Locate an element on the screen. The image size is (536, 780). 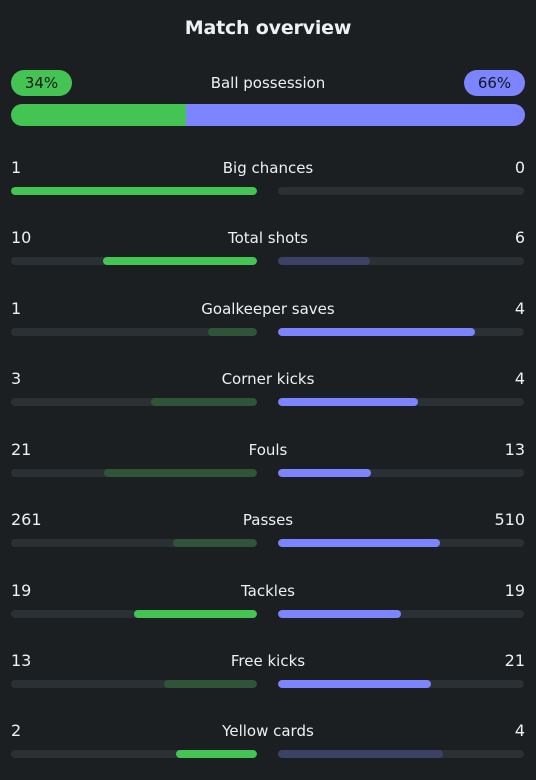
home-value: 3 is located at coordinates (16, 378).